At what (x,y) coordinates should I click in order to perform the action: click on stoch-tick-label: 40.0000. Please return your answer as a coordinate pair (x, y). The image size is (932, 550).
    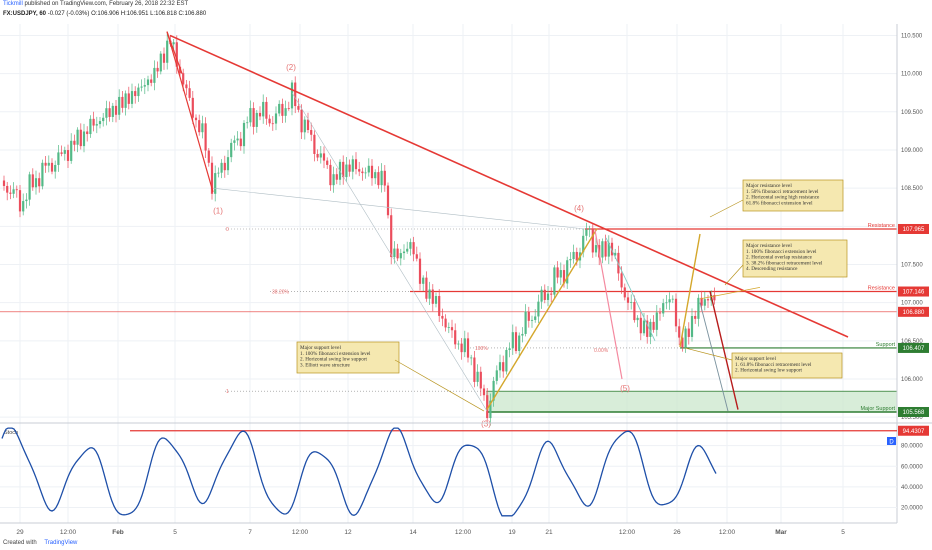
    Looking at the image, I should click on (912, 488).